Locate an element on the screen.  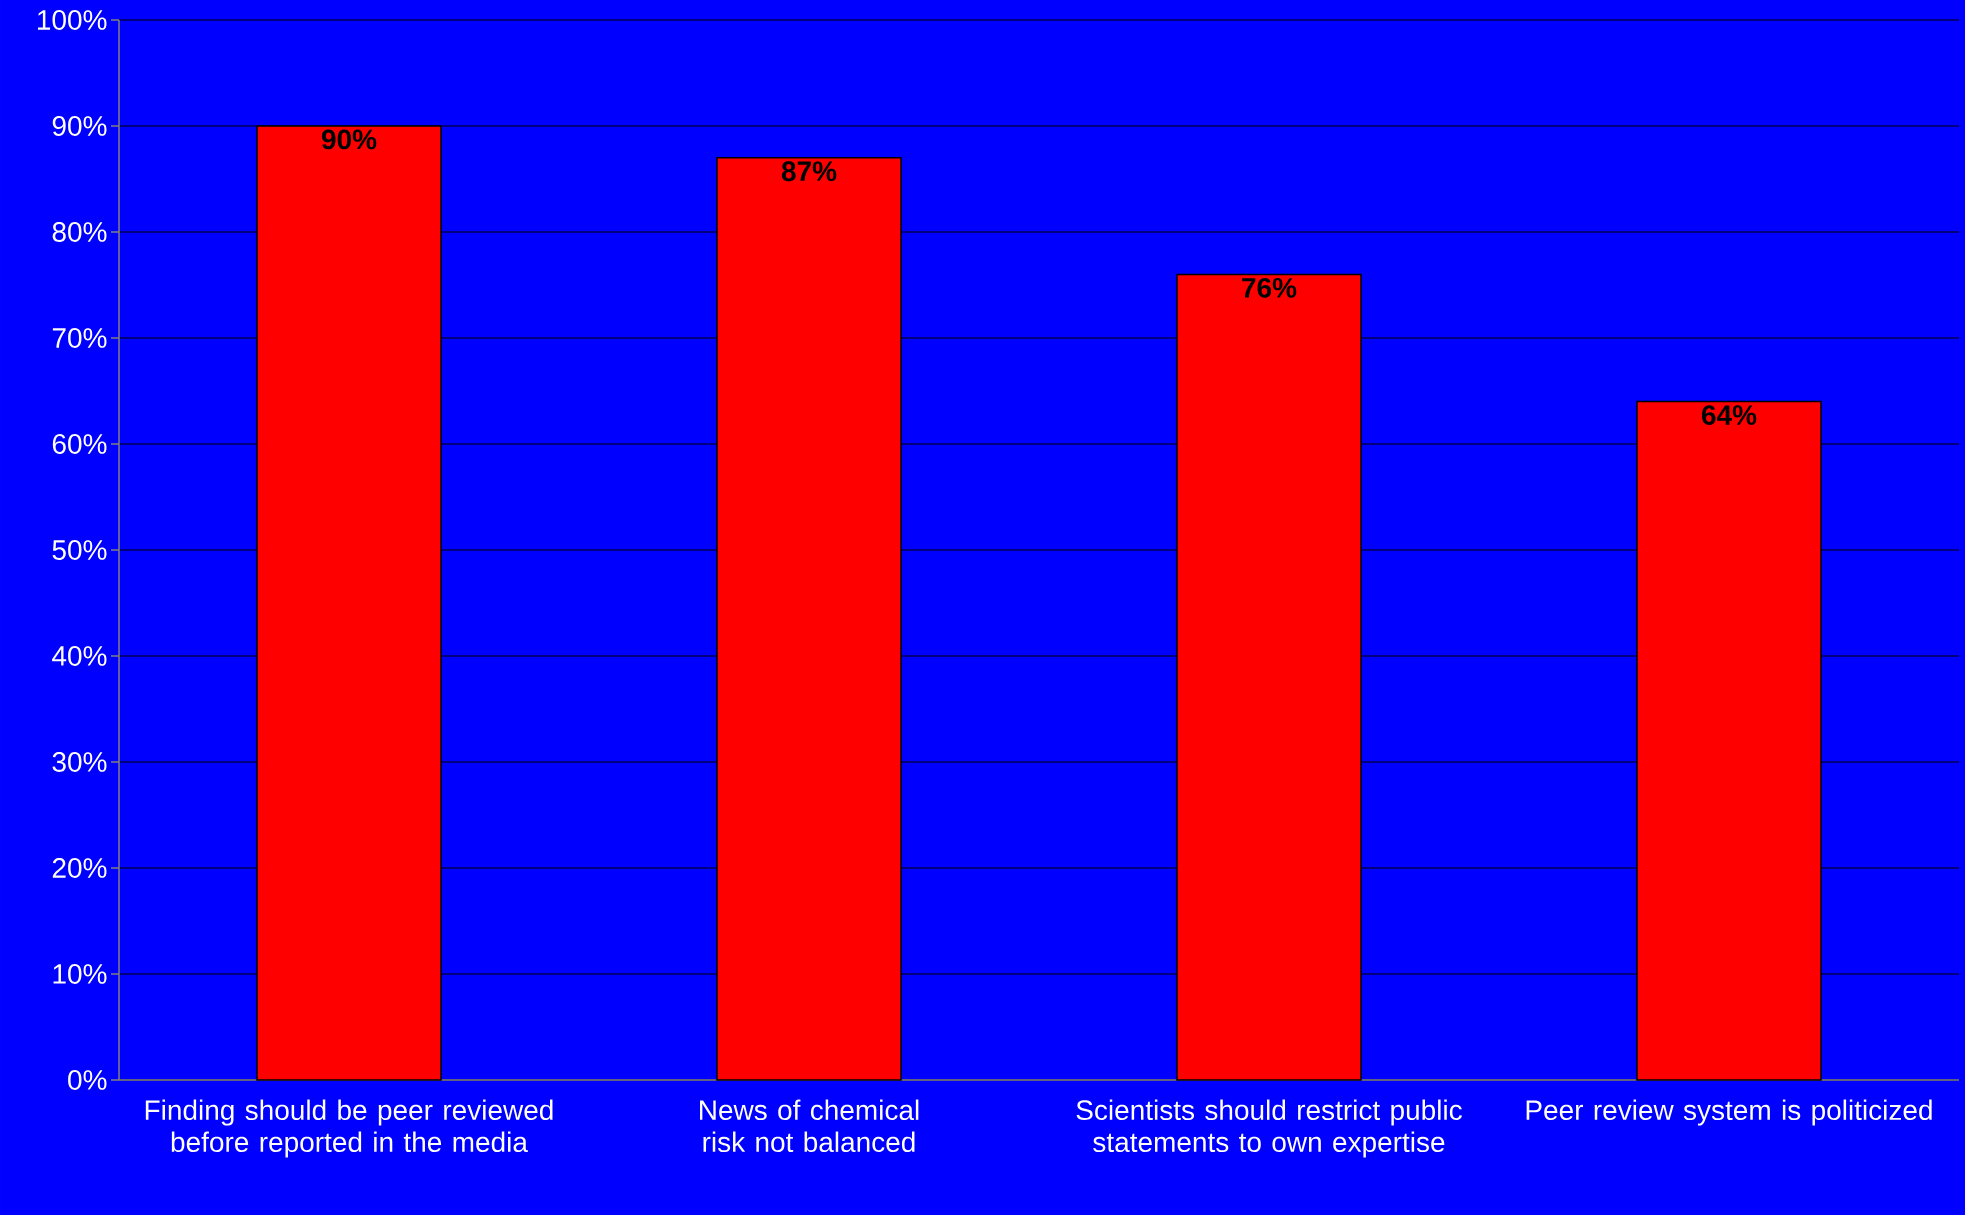
y-tick-label: 20% is located at coordinates (79, 868).